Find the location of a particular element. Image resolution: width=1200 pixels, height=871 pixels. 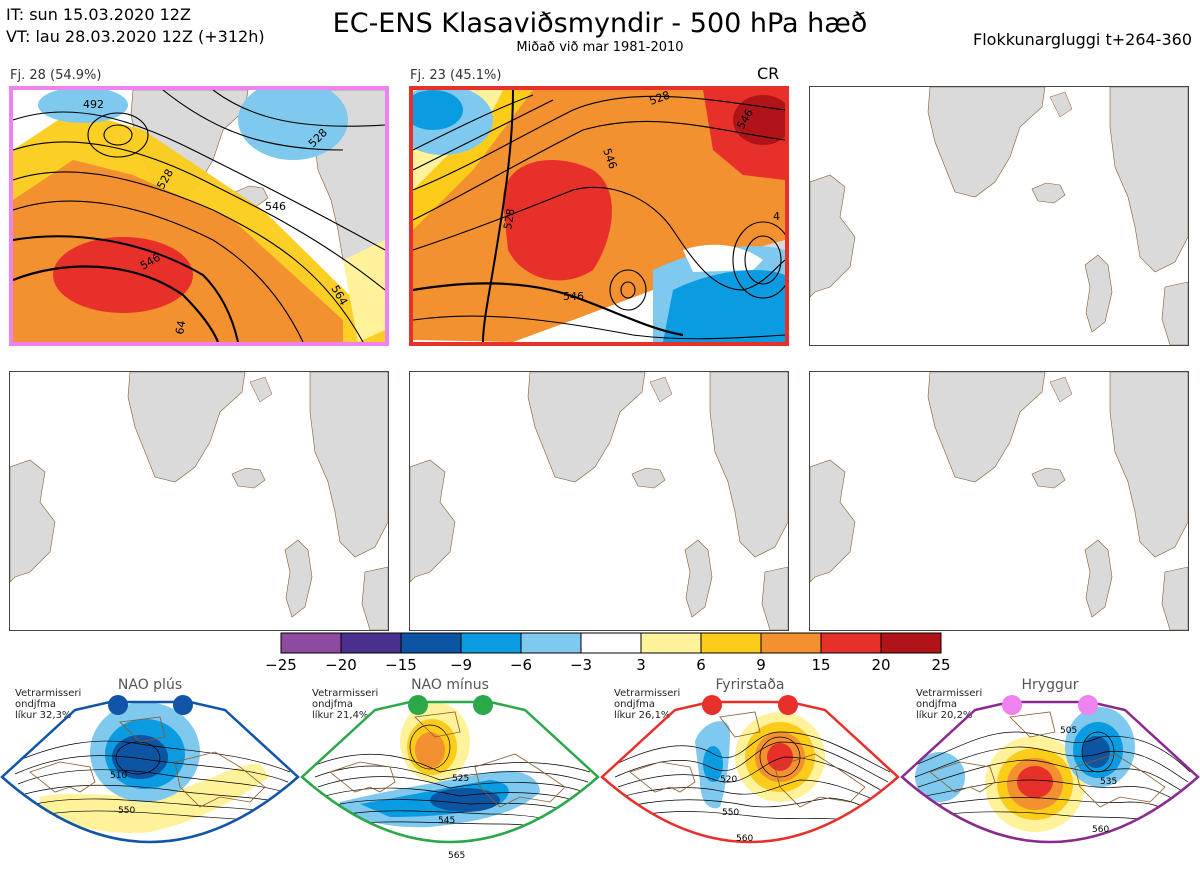

colorbar-tick-label: −9 is located at coordinates (461, 665).